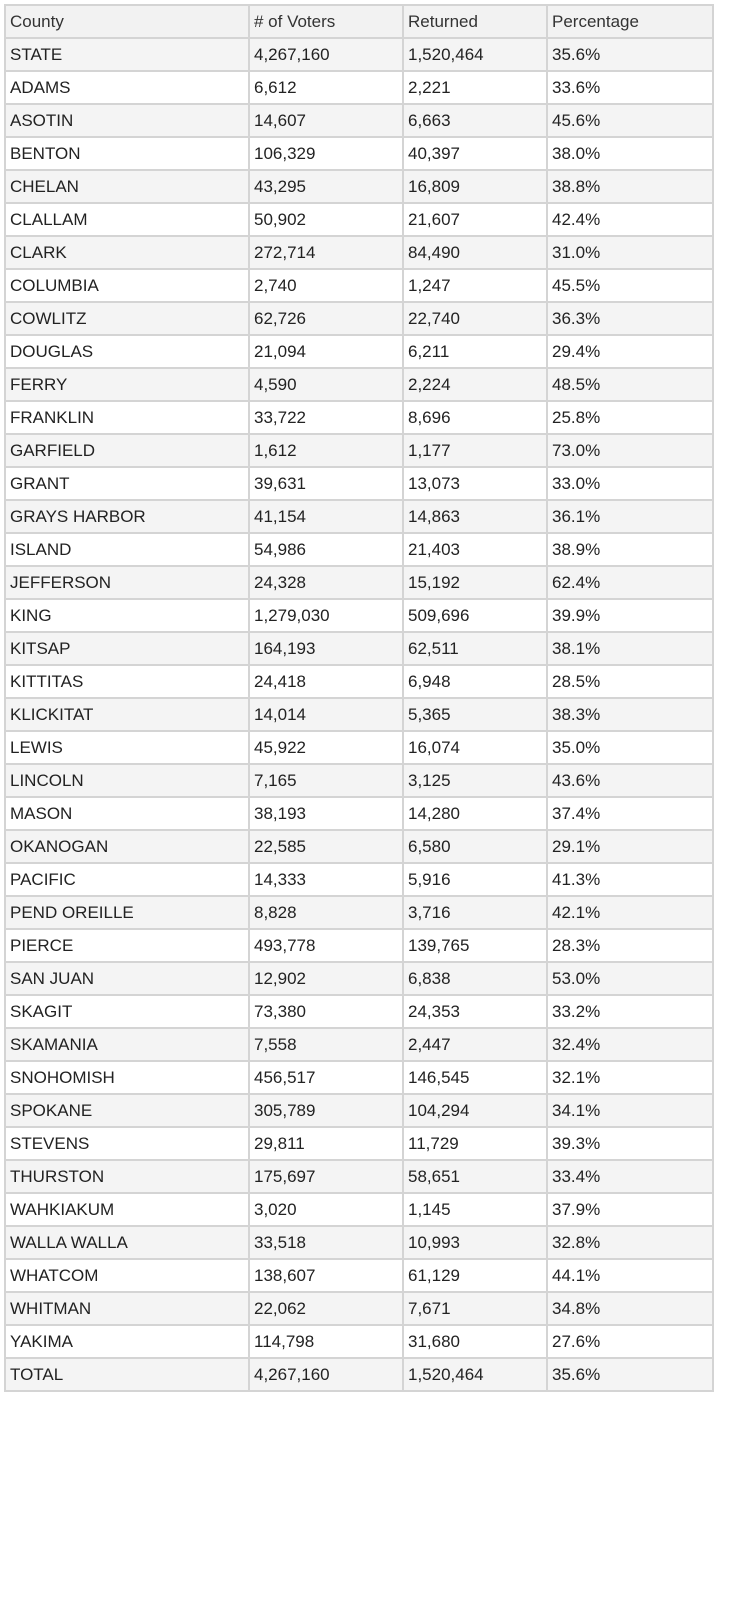 This screenshot has width=736, height=1606. What do you see at coordinates (630, 318) in the screenshot?
I see `cell-percentage: 36.3%` at bounding box center [630, 318].